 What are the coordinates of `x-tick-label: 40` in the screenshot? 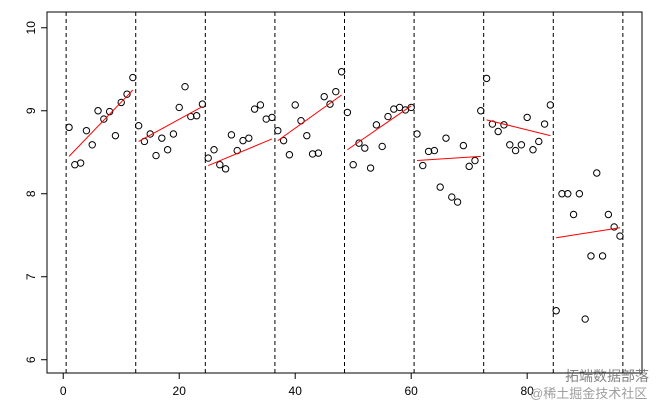 It's located at (296, 391).